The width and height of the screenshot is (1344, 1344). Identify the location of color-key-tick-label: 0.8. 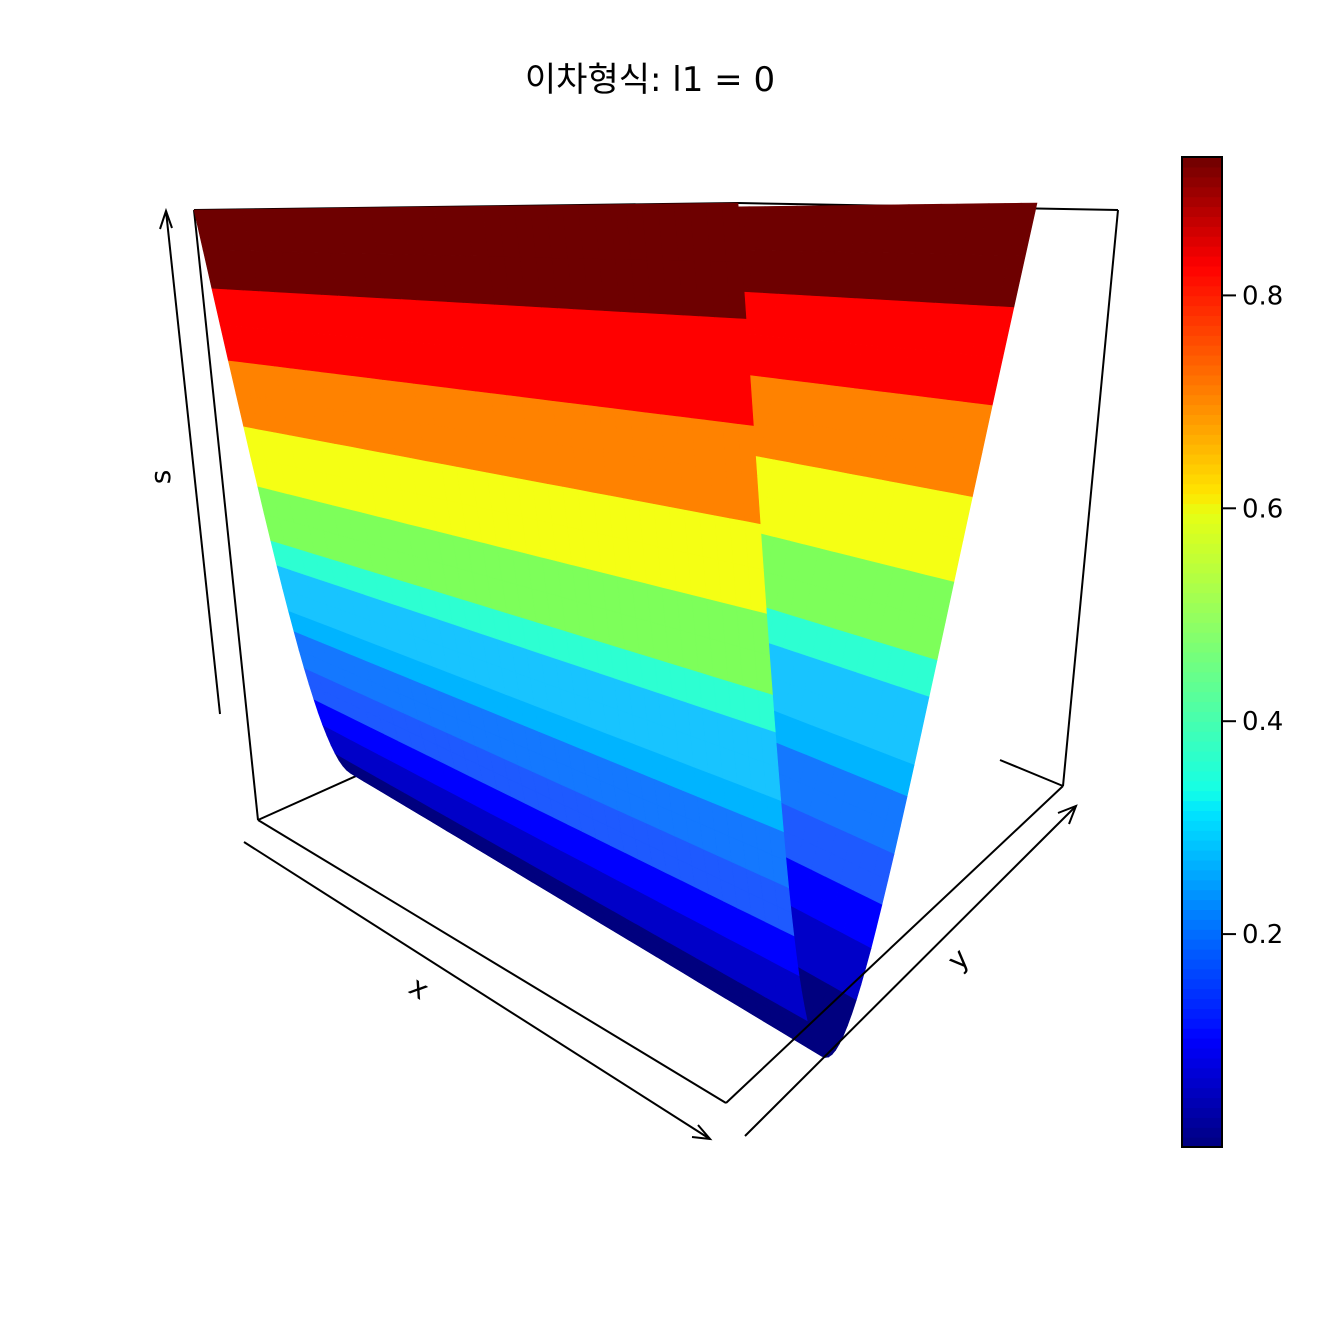
(1262, 296).